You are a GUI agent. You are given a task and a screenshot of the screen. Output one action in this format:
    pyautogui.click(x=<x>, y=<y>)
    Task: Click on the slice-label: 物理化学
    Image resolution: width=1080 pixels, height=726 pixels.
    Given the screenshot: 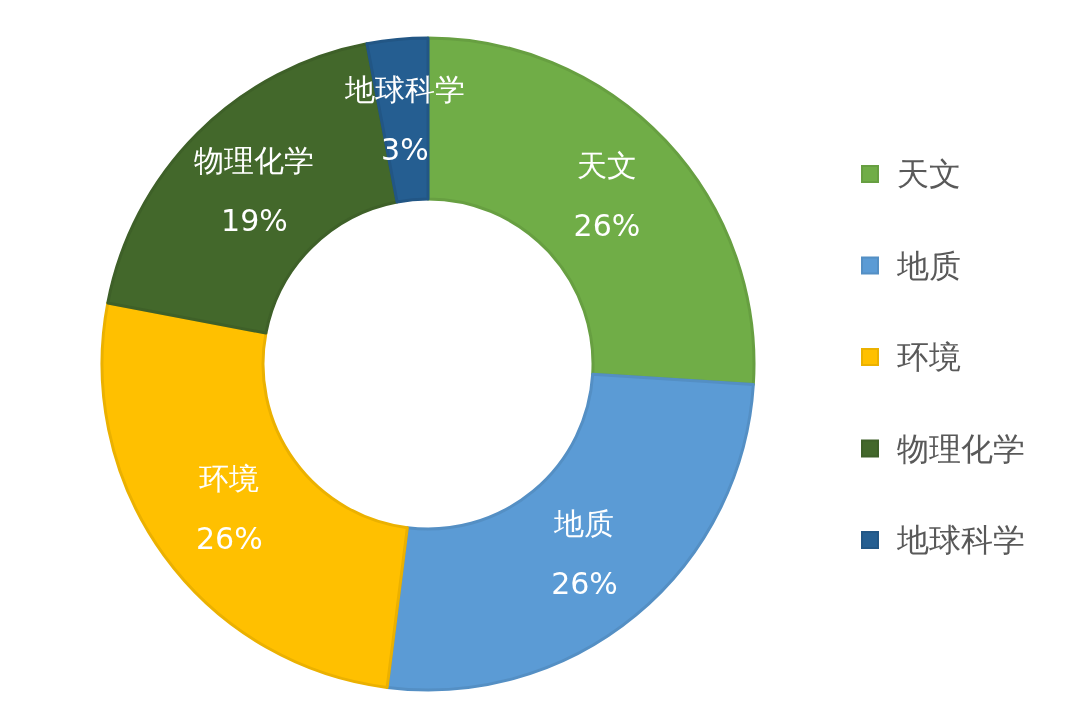 What is the action you would take?
    pyautogui.click(x=254, y=160)
    